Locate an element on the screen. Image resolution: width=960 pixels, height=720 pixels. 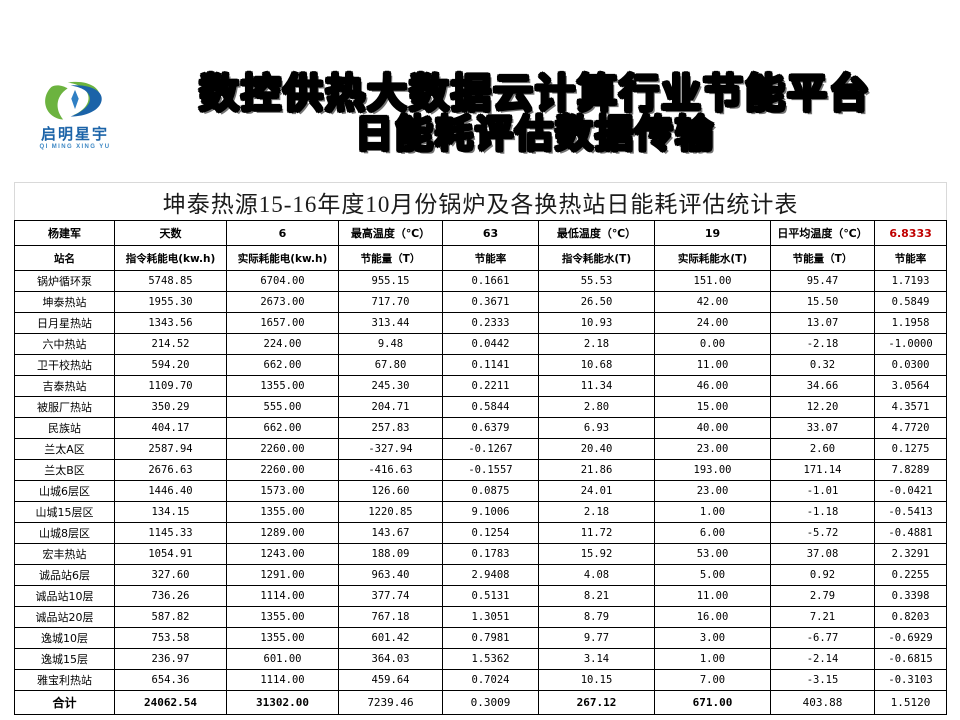
value-cell-8: 1.1958 is located at coordinates (910, 323).